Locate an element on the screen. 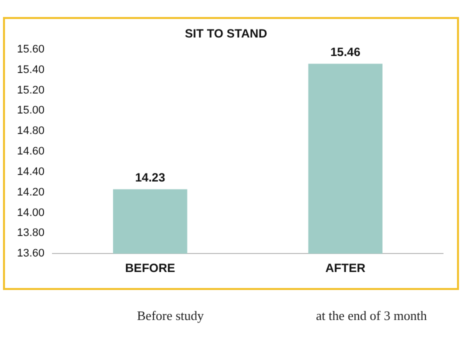 The width and height of the screenshot is (470, 337). data-label: 15.46 is located at coordinates (345, 52).